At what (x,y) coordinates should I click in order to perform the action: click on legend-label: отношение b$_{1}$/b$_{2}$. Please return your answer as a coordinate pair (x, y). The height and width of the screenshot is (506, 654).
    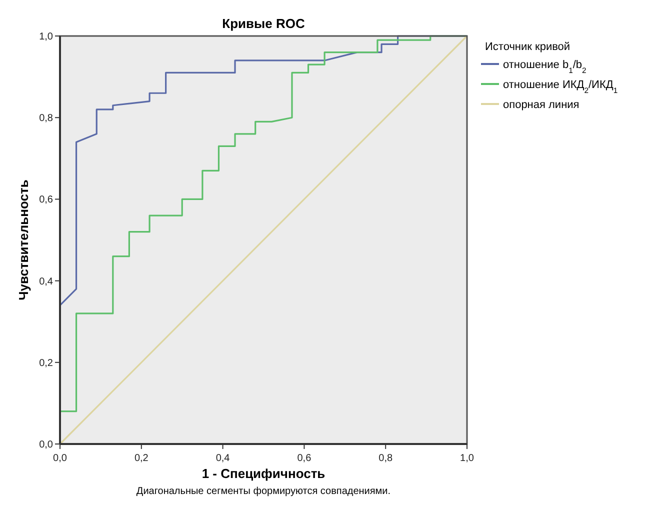
    Looking at the image, I should click on (544, 66).